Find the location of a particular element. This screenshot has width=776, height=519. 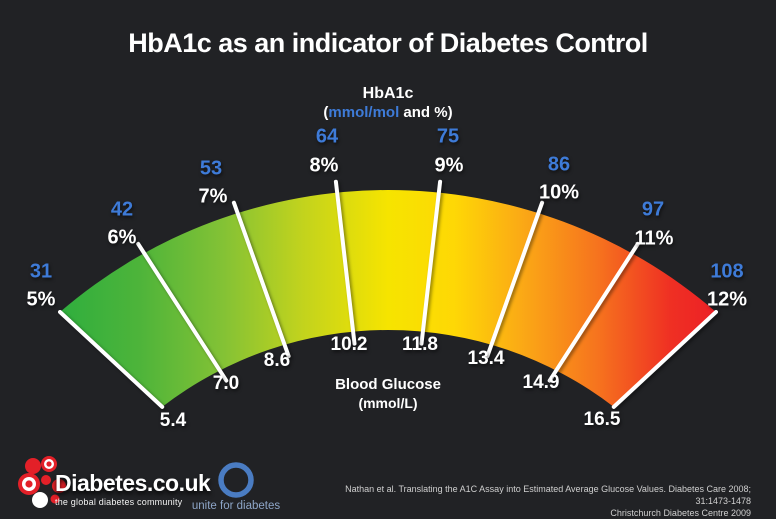

hba1c-axis-title: HbA1c (mmol/mol and %) is located at coordinates (388, 103).